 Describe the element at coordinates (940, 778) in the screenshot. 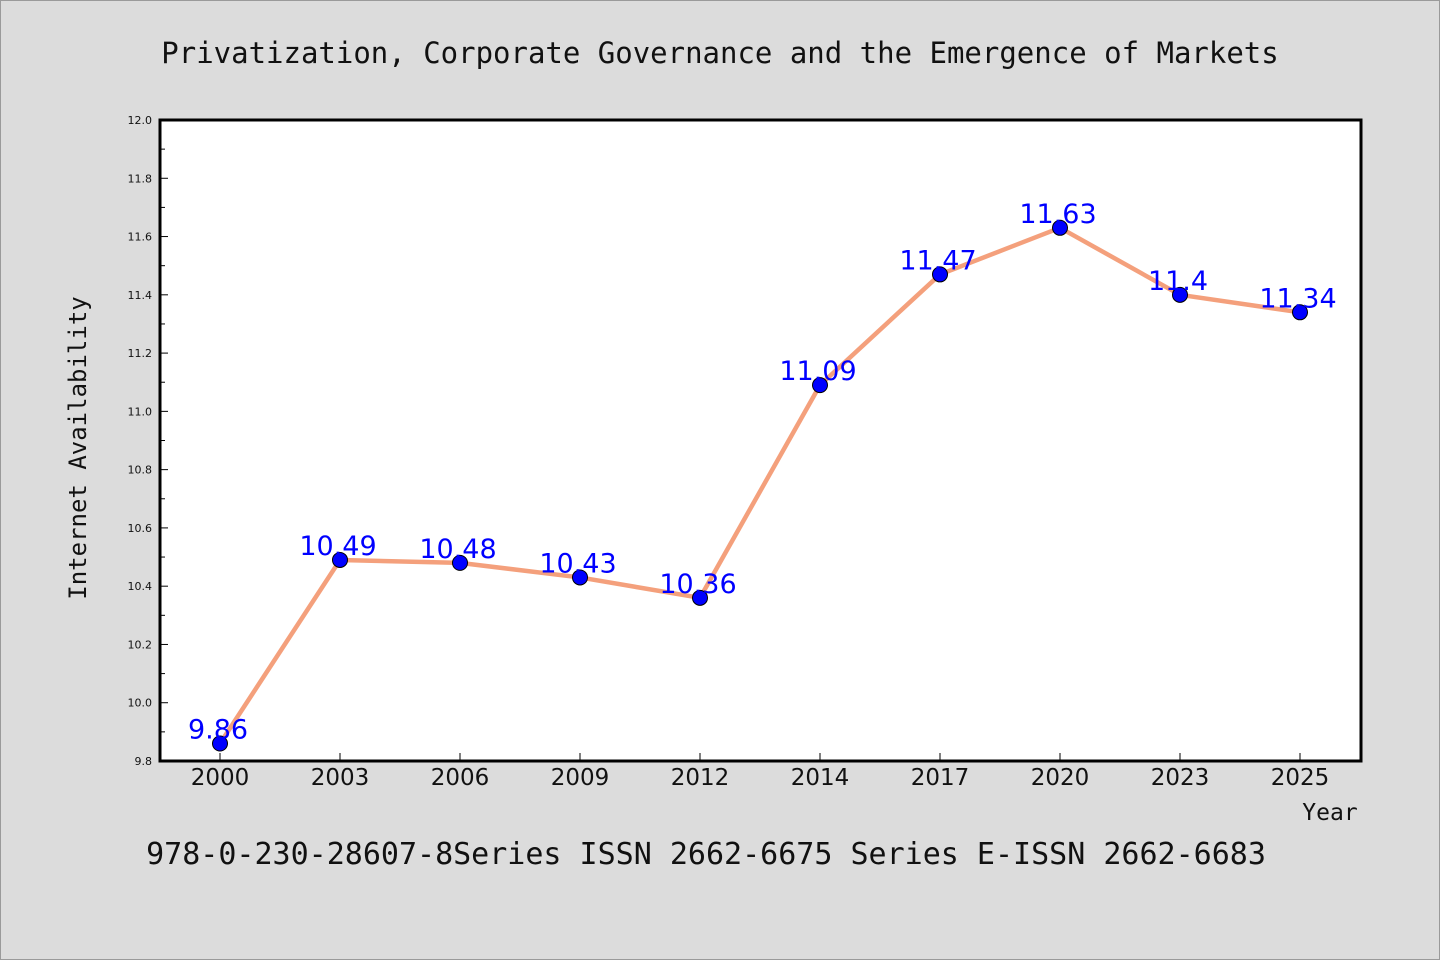

I see `x-tick-label: 2017` at that location.